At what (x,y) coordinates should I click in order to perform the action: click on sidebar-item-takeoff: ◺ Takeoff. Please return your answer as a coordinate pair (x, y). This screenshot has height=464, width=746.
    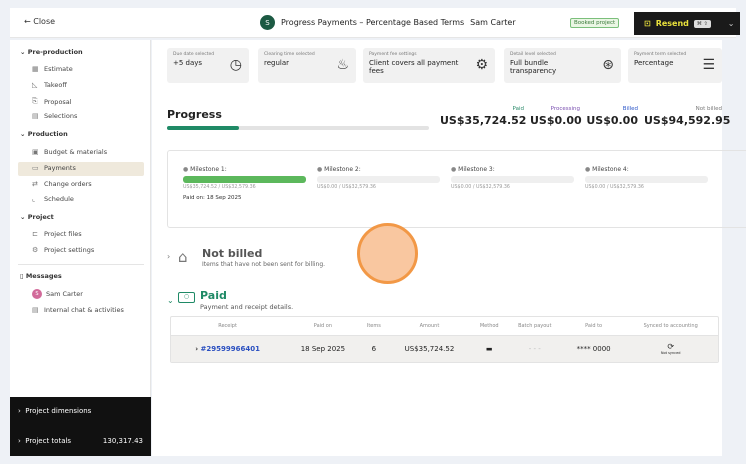
    Looking at the image, I should click on (49, 85).